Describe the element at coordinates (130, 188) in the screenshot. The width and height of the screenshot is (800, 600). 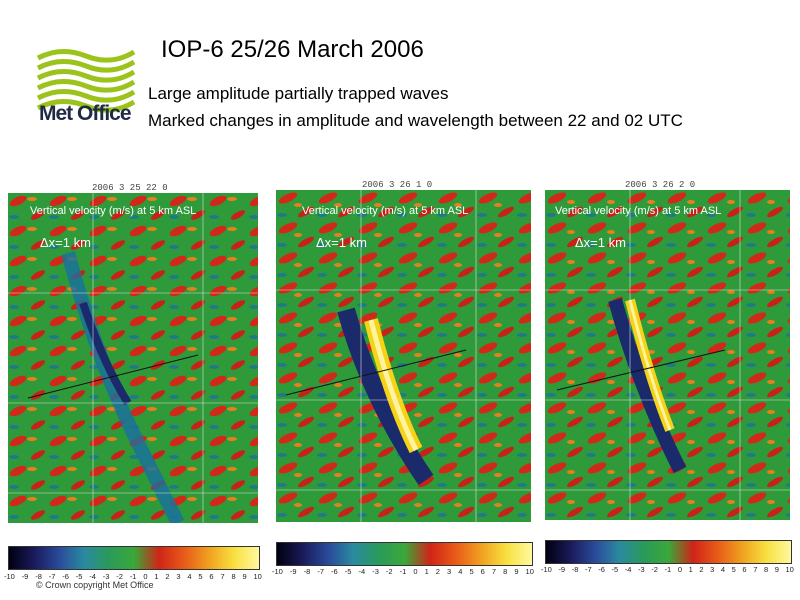
I see `panel-1-timestamp: 2006 3 25 22 0` at that location.